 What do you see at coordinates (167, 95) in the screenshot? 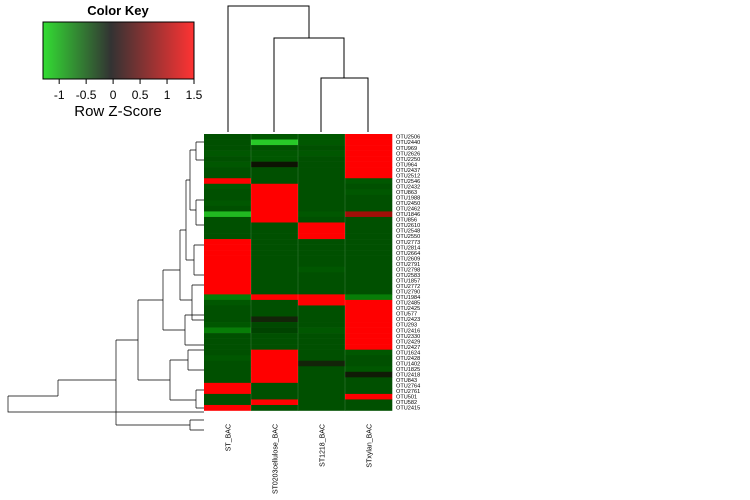
I see `color-key-tick-label: 1` at bounding box center [167, 95].